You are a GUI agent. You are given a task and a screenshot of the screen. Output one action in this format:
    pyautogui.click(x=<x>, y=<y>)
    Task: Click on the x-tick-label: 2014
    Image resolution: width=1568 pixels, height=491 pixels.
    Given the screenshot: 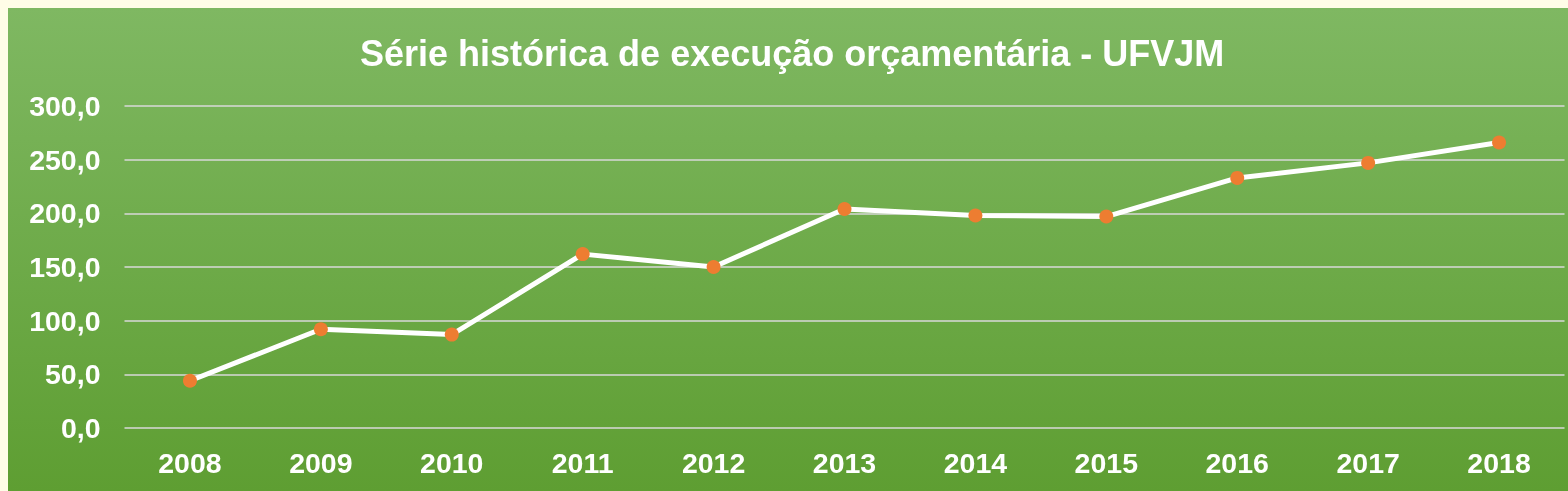 What is the action you would take?
    pyautogui.click(x=975, y=462)
    